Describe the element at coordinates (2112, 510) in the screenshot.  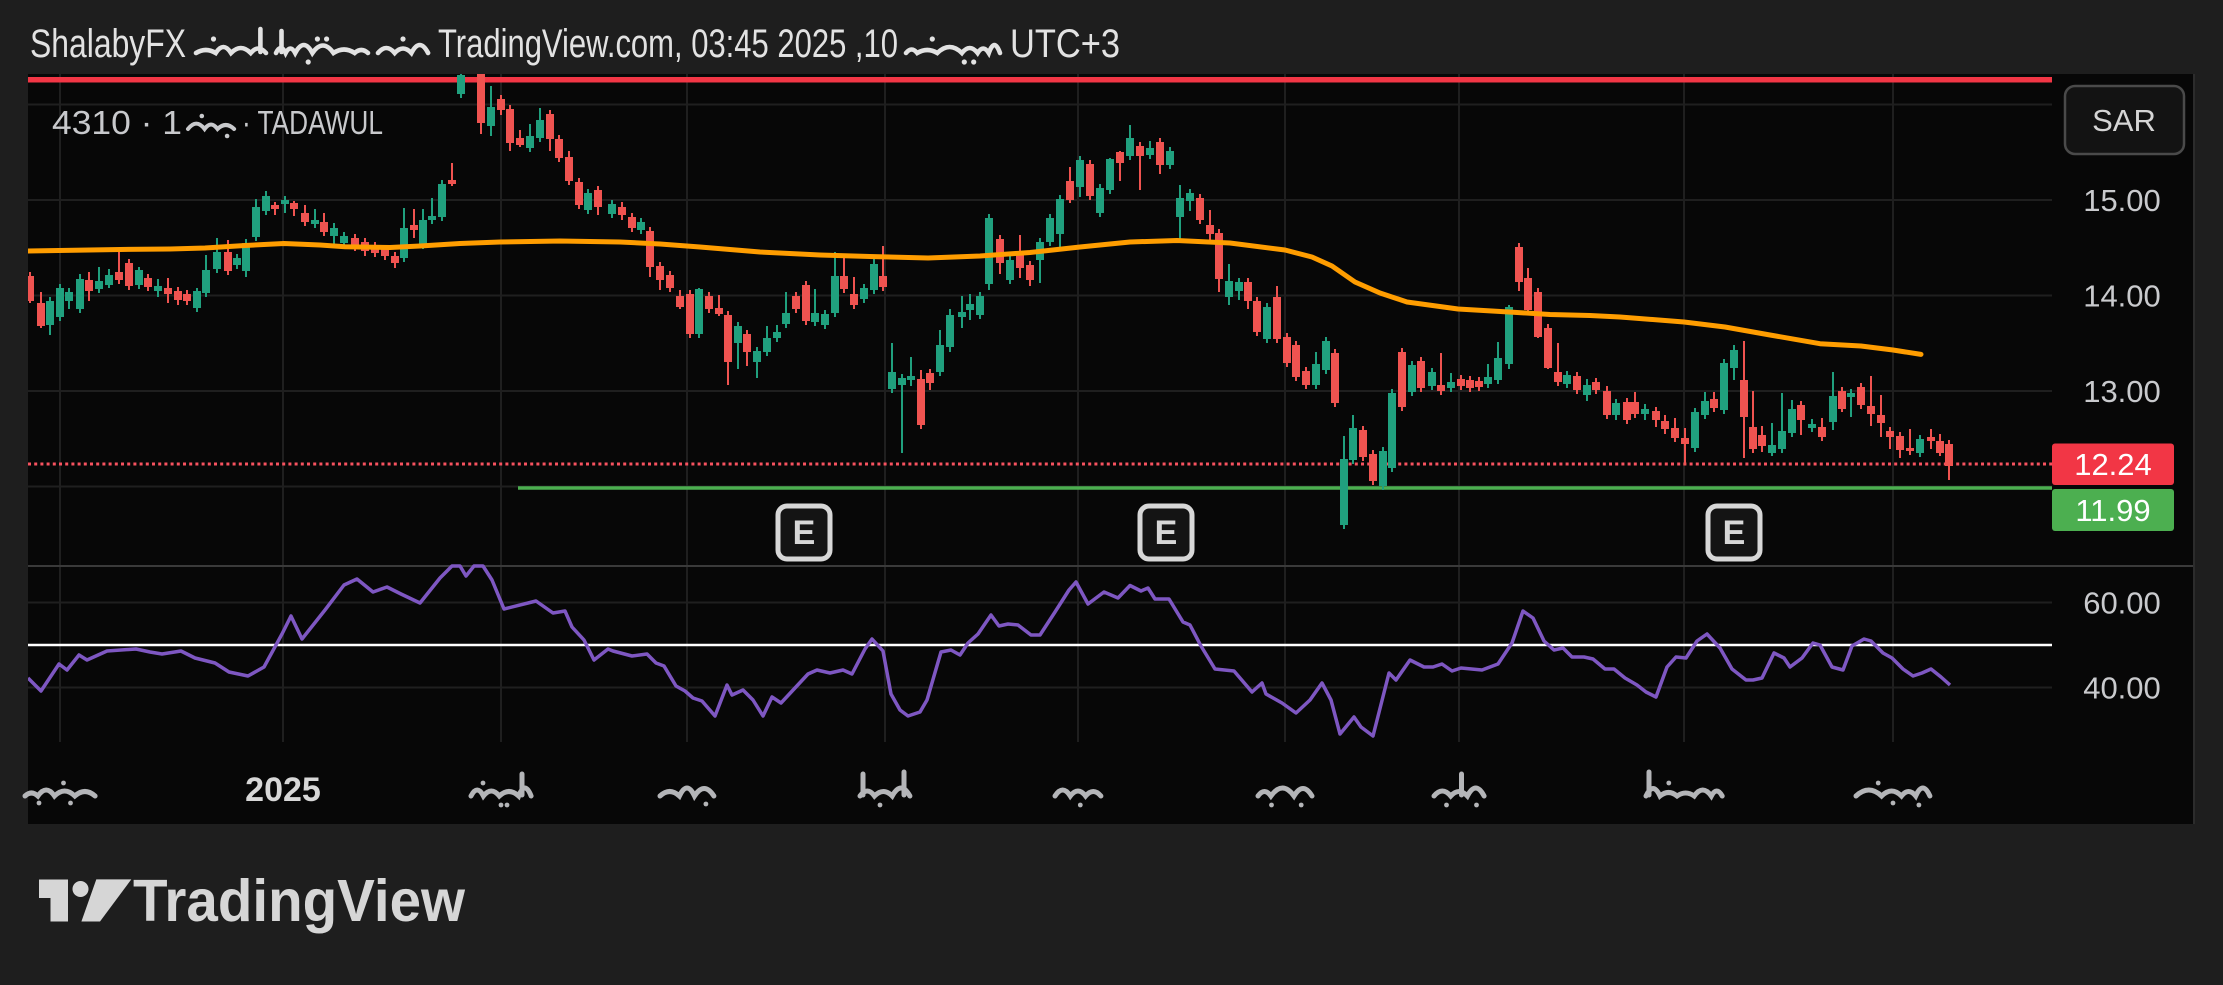
I see `svg-text: 11.99` at that location.